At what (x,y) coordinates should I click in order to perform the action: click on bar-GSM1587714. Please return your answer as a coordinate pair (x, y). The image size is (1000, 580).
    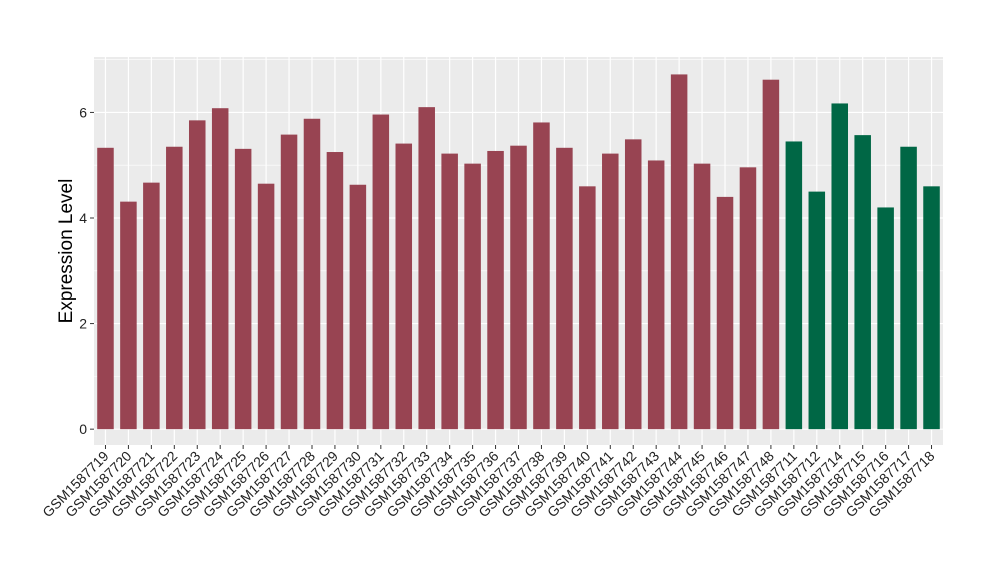
    Looking at the image, I should click on (840, 266).